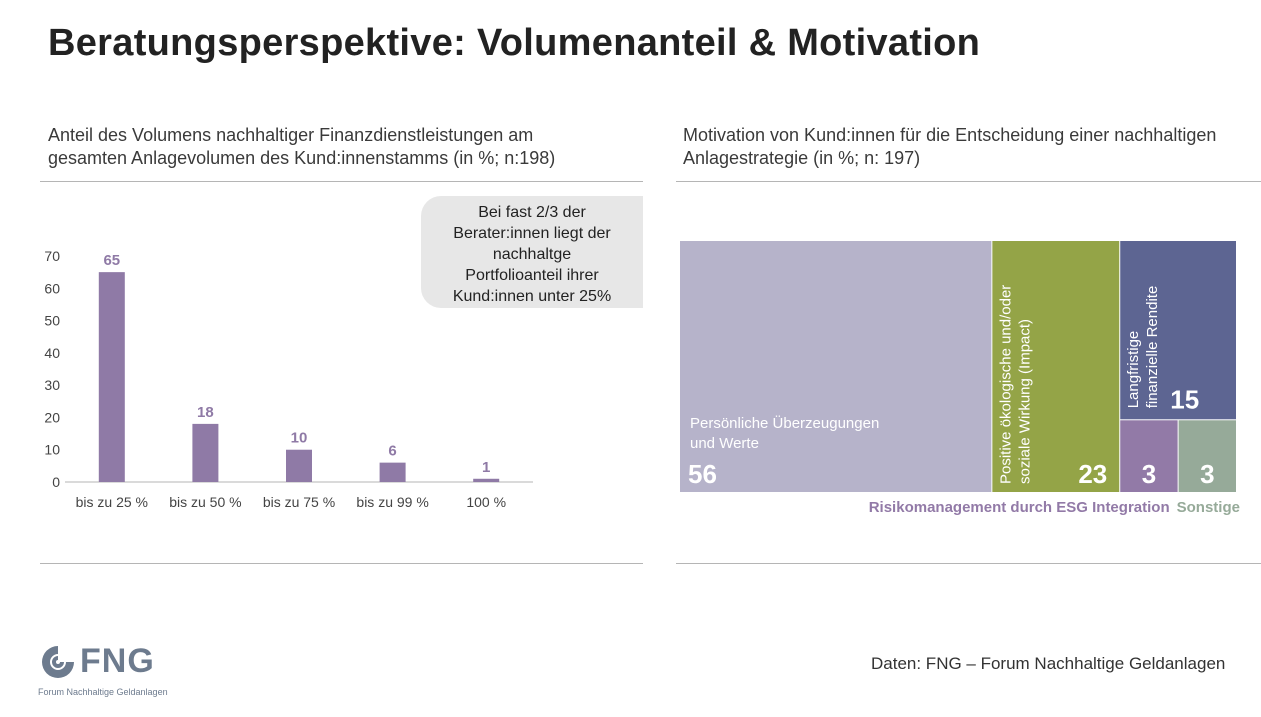 The width and height of the screenshot is (1261, 717). Describe the element at coordinates (784, 423) in the screenshot. I see `treemap-label-persoenlich: Persönliche Überzeugungen` at that location.